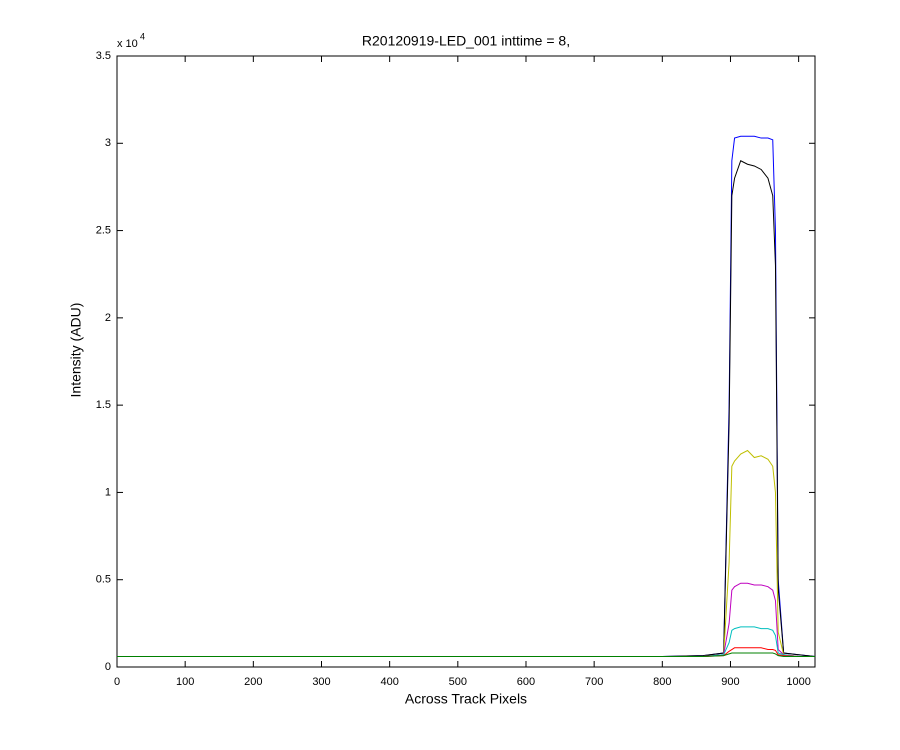  What do you see at coordinates (142, 36) in the screenshot?
I see `y-exponent: 4` at bounding box center [142, 36].